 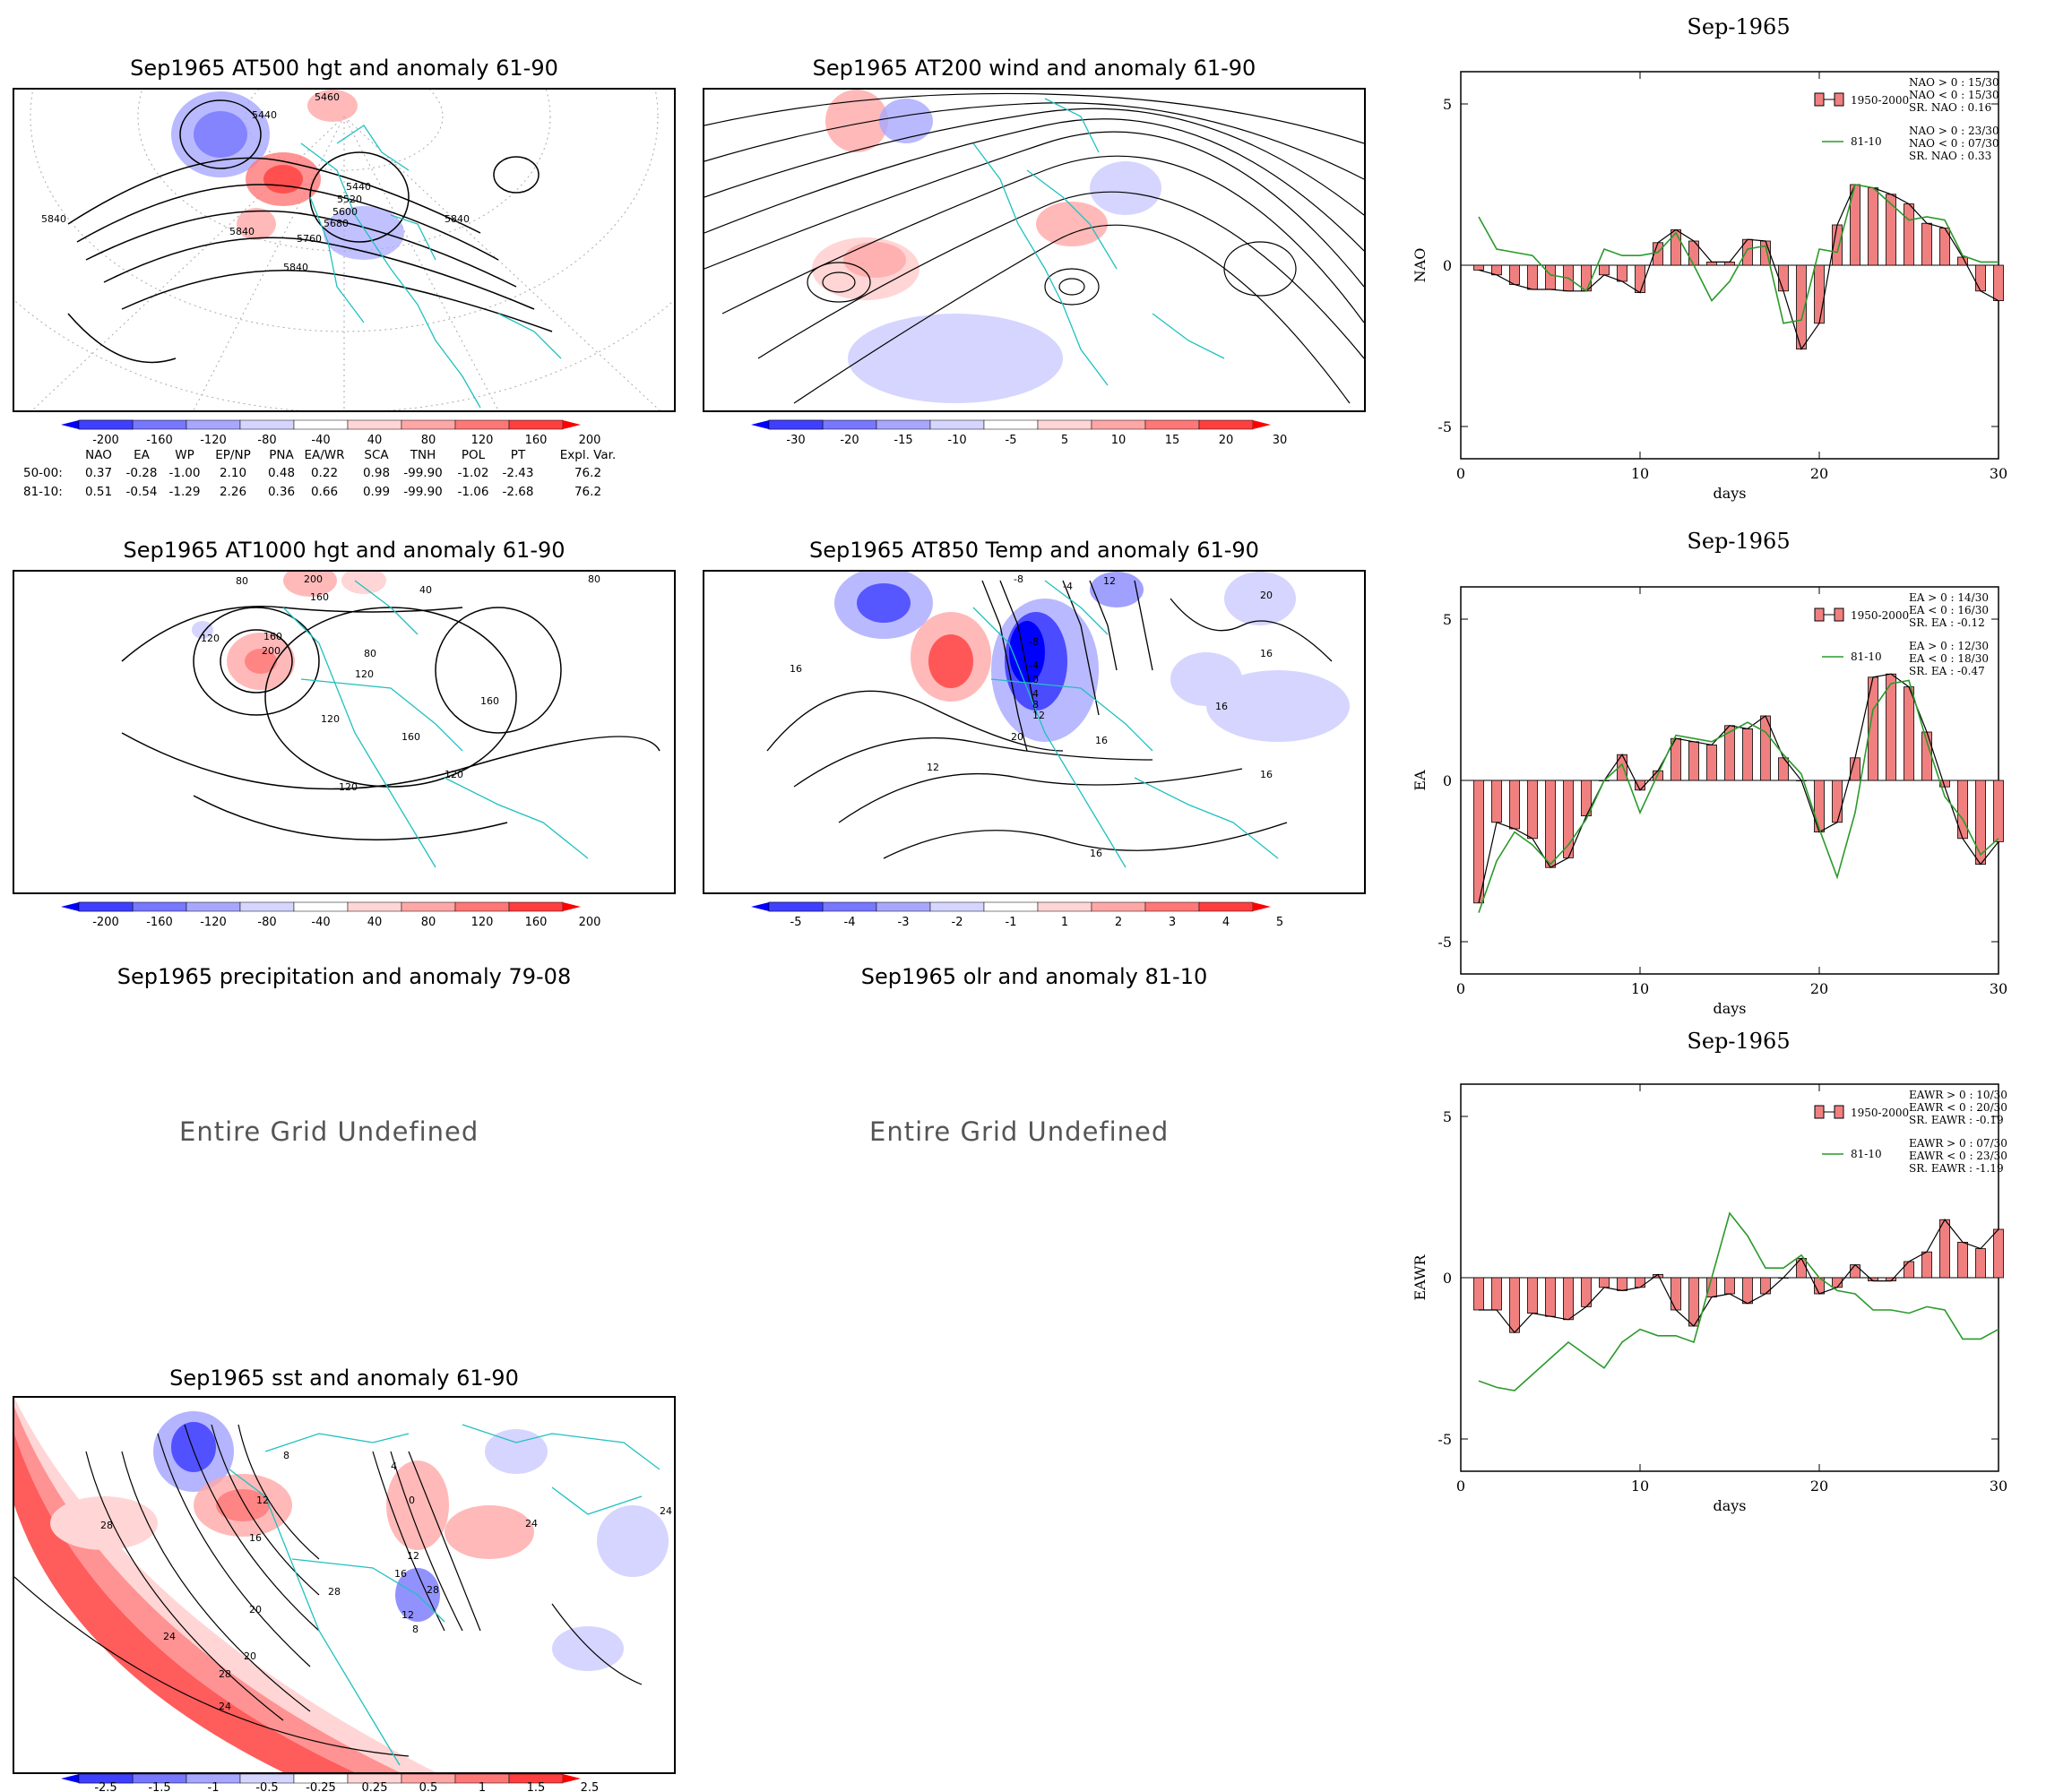 What do you see at coordinates (324, 473) in the screenshot?
I see `index-value: 0.22` at bounding box center [324, 473].